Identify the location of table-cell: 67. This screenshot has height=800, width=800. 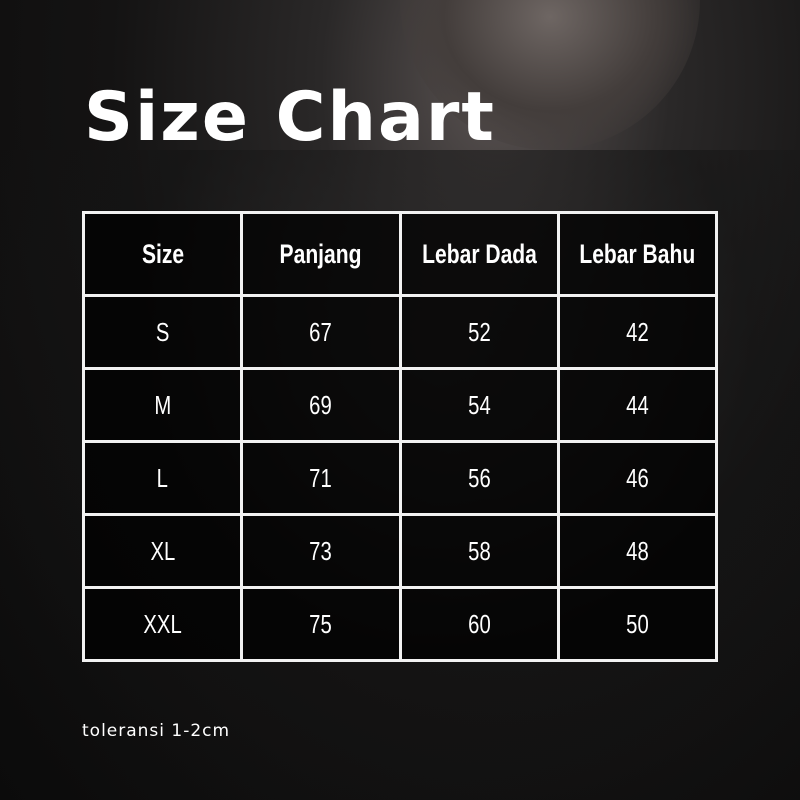
(321, 332).